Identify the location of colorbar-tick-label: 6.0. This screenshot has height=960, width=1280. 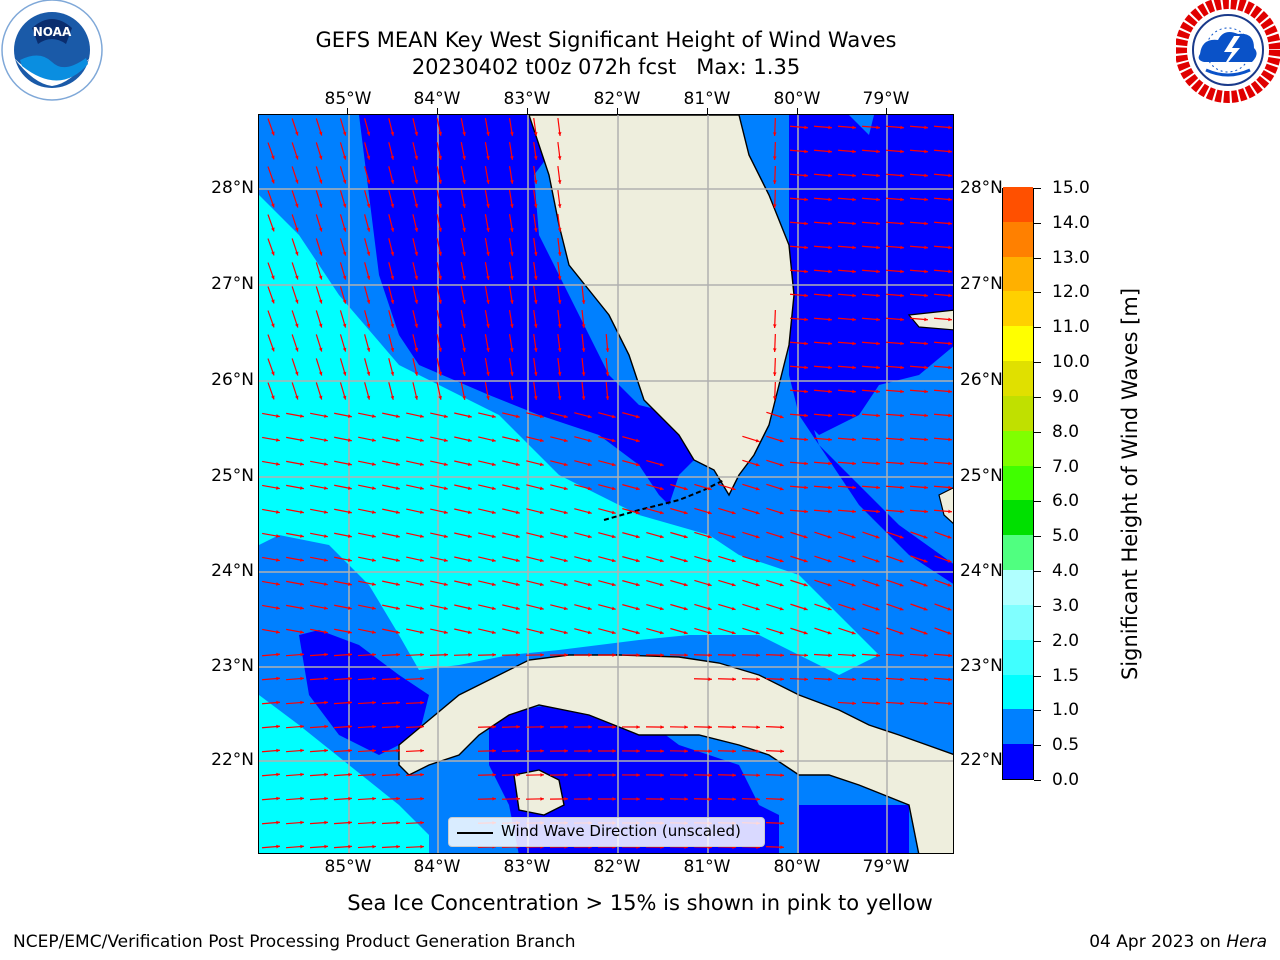
(1066, 501).